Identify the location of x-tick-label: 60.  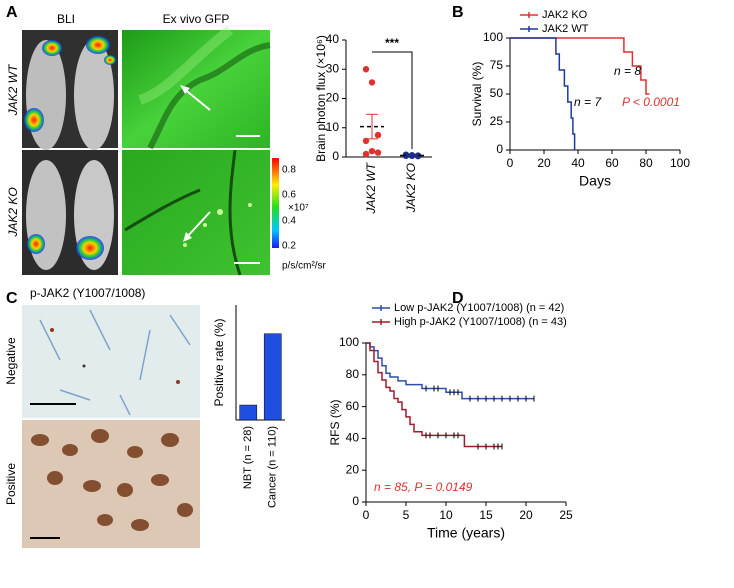
(612, 163).